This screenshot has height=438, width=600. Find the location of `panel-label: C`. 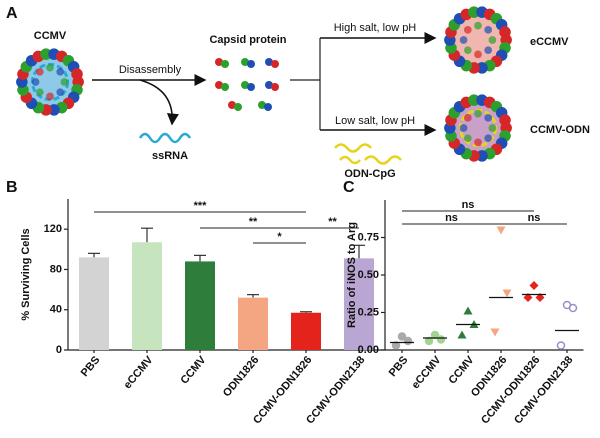

panel-label: C is located at coordinates (349, 187).